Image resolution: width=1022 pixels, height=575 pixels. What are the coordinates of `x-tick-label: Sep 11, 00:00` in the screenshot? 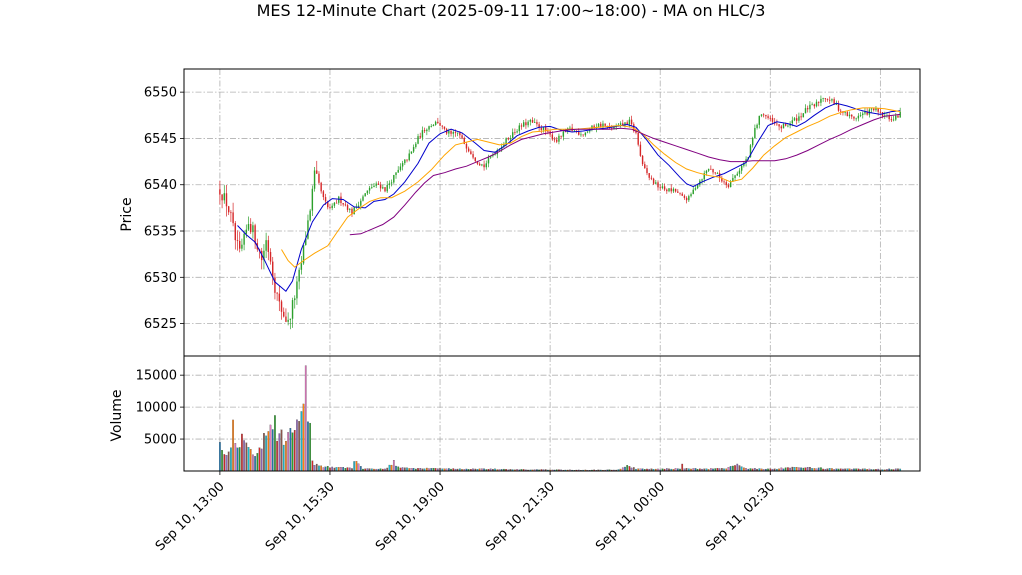 It's located at (630, 516).